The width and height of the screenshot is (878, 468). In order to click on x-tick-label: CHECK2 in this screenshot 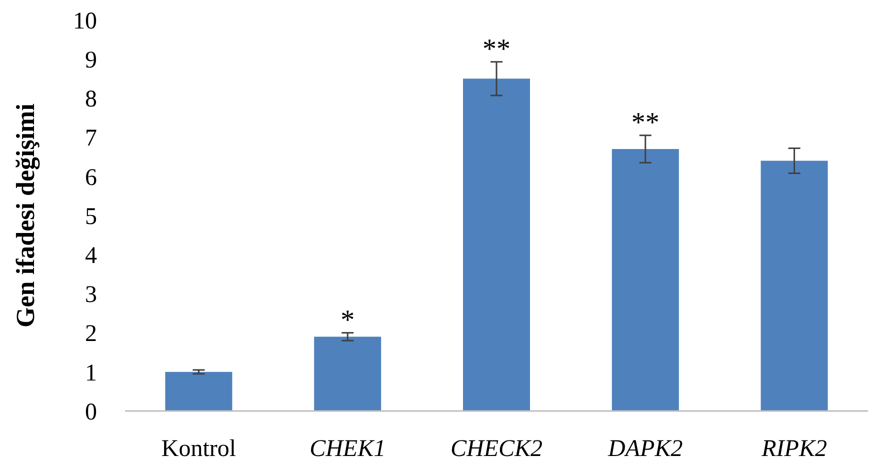, I will do `click(496, 449)`.